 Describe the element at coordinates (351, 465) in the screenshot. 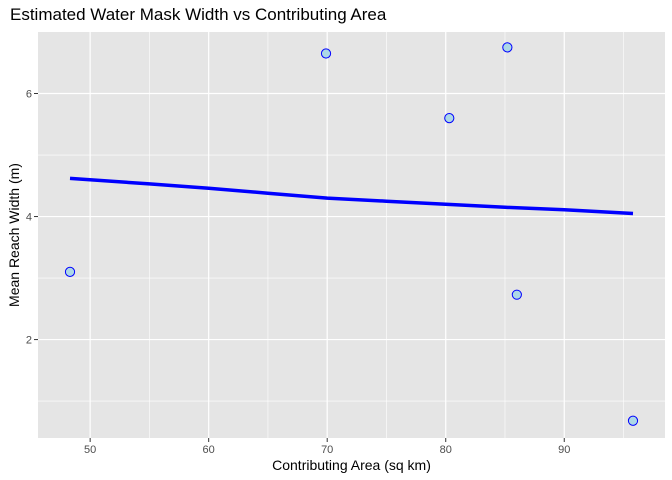

I see `x-axis-title: Contributing Area (sq km)` at that location.